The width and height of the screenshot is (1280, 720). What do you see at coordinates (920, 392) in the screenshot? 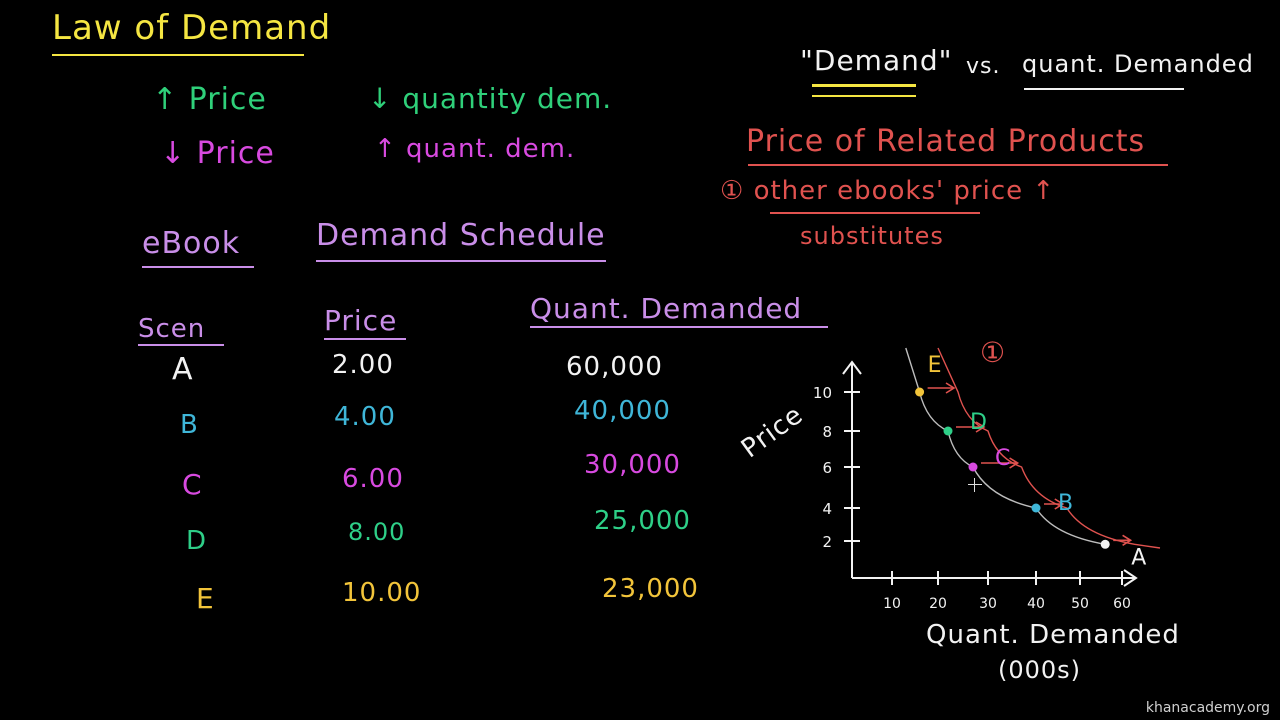
I see `demand-point-e` at bounding box center [920, 392].